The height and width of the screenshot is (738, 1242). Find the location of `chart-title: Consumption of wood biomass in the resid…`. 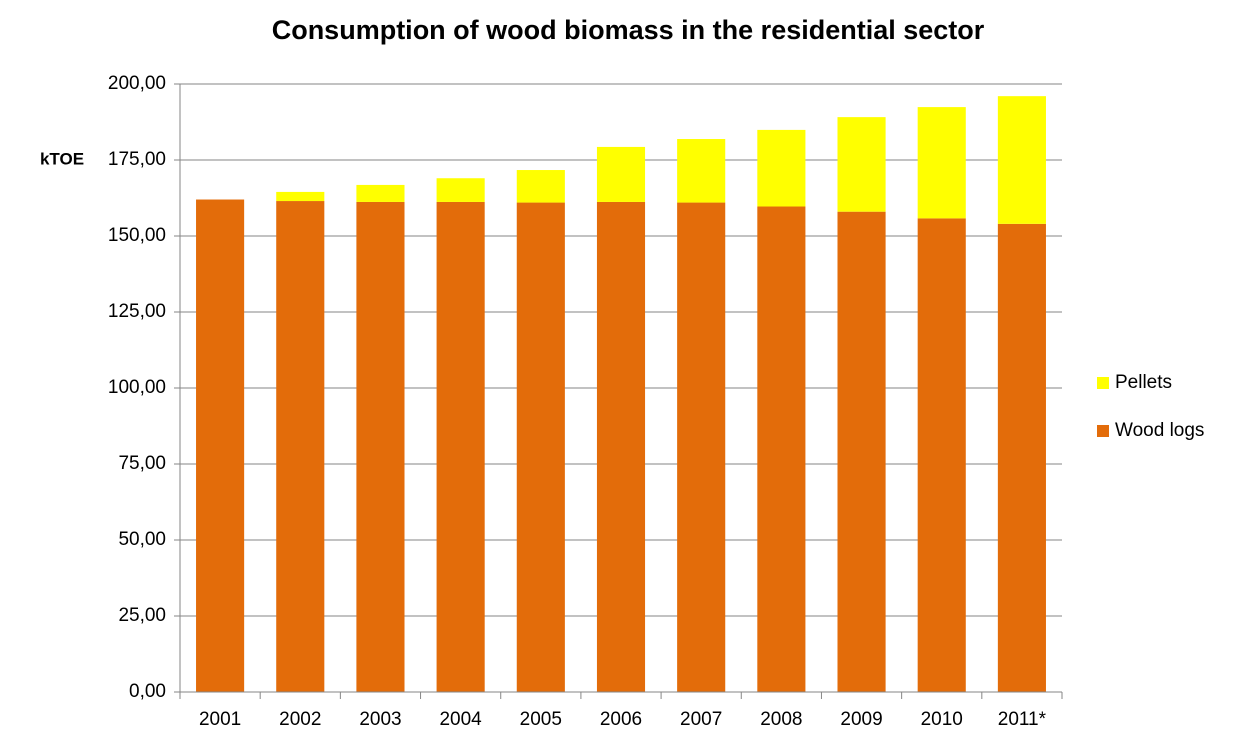

chart-title: Consumption of wood biomass in the resid… is located at coordinates (628, 30).